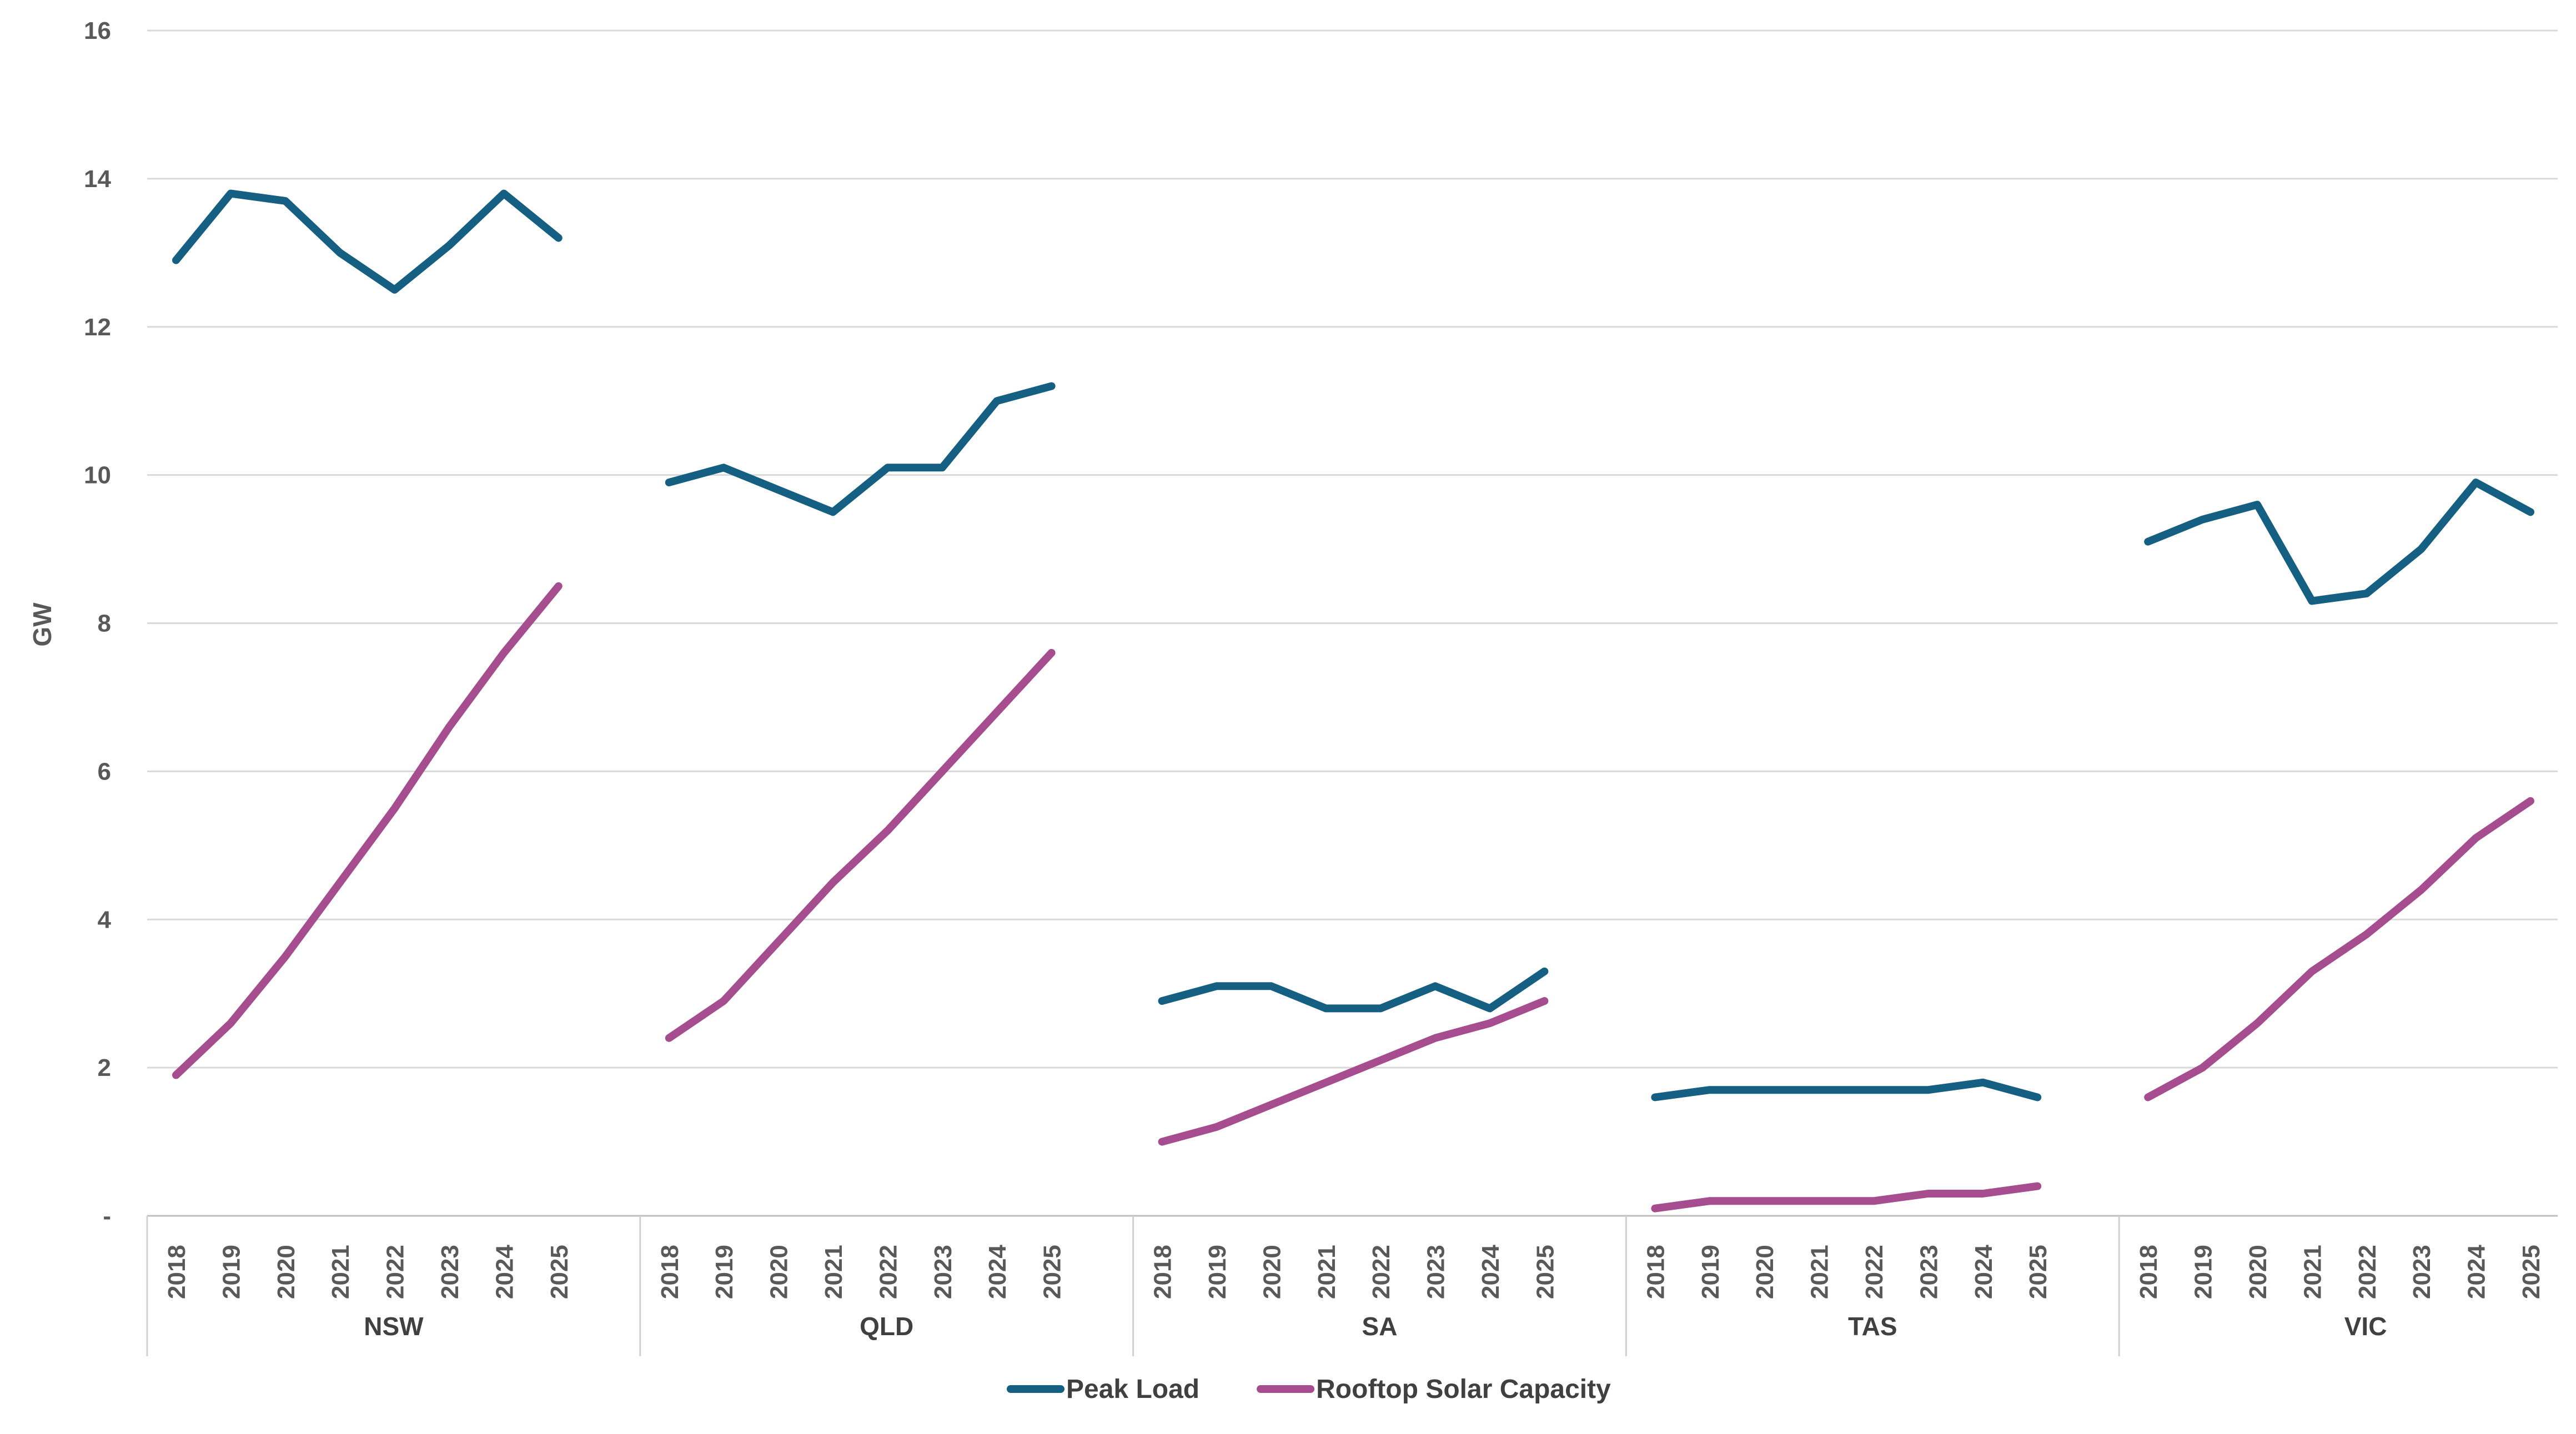  Describe the element at coordinates (97, 475) in the screenshot. I see `y-tick-label: 10` at that location.